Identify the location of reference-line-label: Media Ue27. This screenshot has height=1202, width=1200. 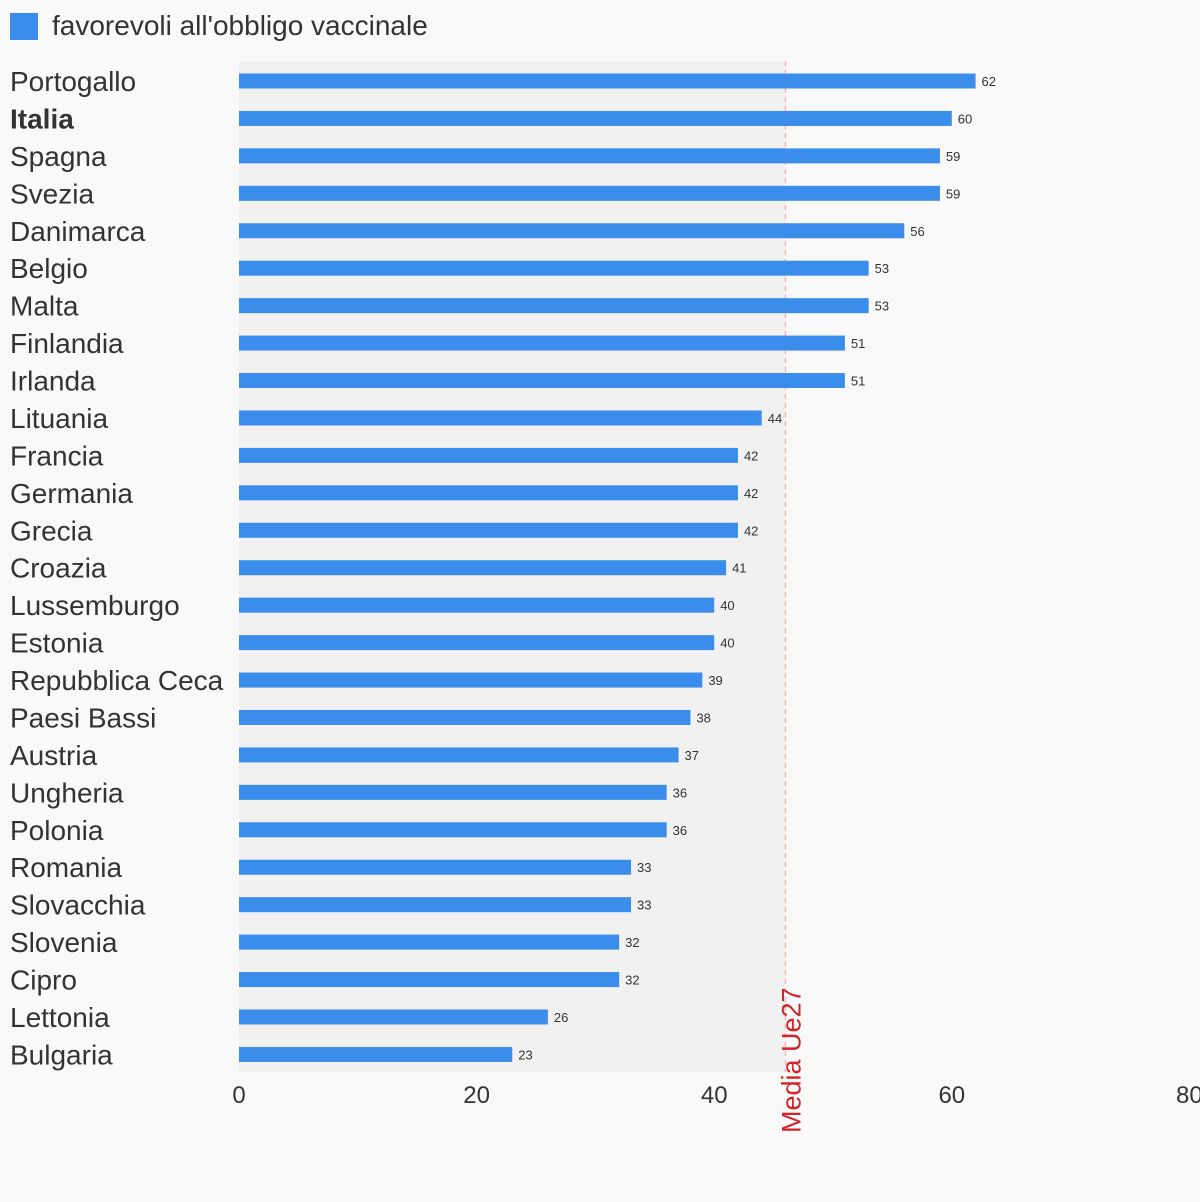
(791, 1060).